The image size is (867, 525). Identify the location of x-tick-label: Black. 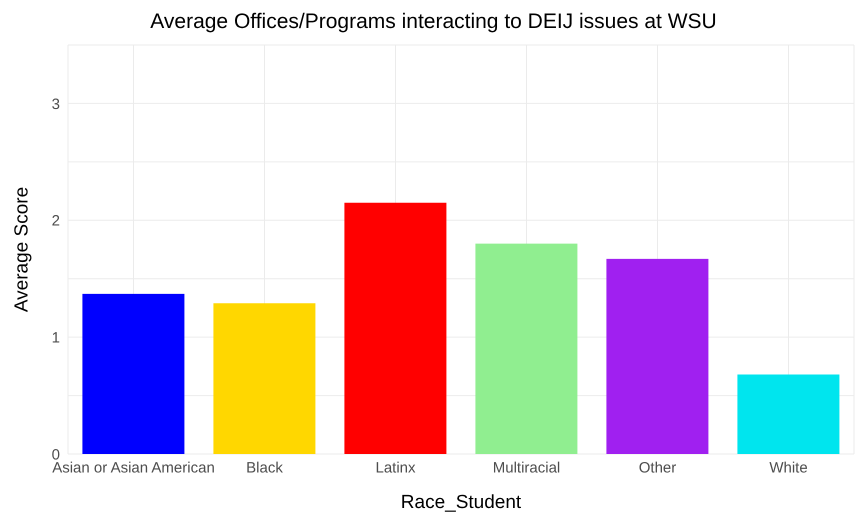
(265, 468).